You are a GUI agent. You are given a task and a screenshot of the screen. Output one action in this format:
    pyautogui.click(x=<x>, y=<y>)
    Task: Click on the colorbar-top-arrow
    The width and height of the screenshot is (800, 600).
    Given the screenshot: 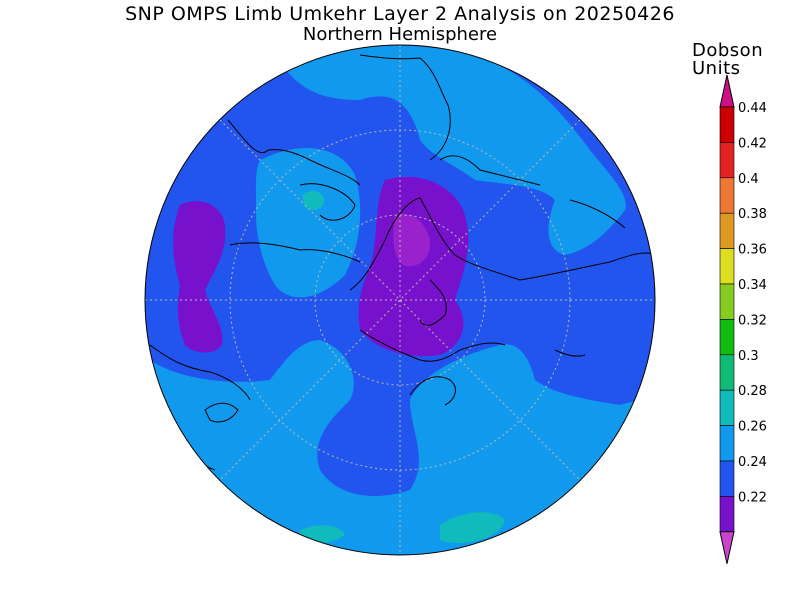 What is the action you would take?
    pyautogui.click(x=727, y=91)
    